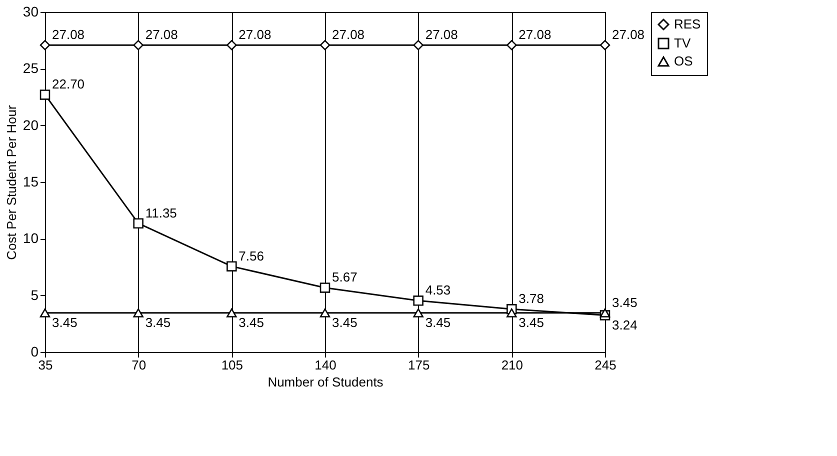 The height and width of the screenshot is (456, 837). I want to click on y-tick-label: 10, so click(30, 238).